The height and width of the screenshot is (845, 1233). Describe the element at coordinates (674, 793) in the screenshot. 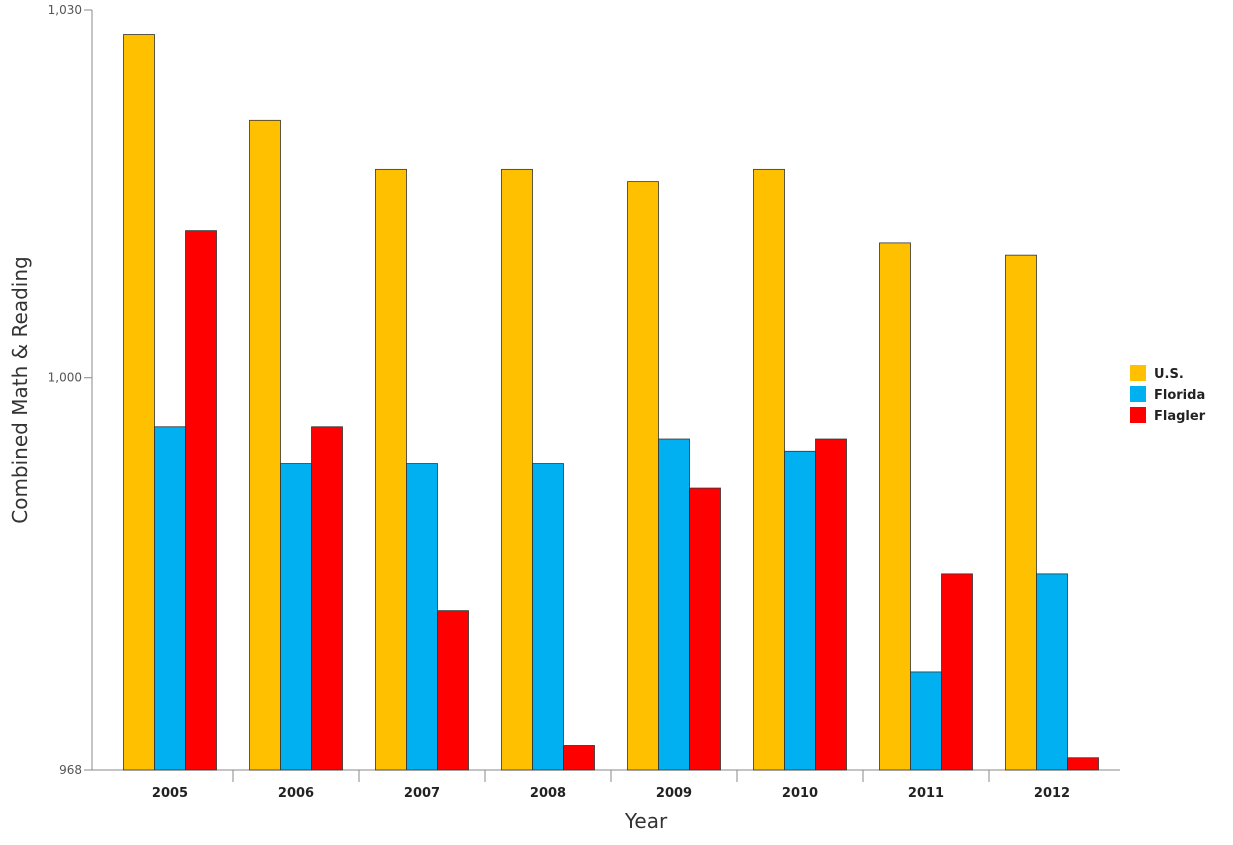

I see `x-tick-label: 2009` at that location.